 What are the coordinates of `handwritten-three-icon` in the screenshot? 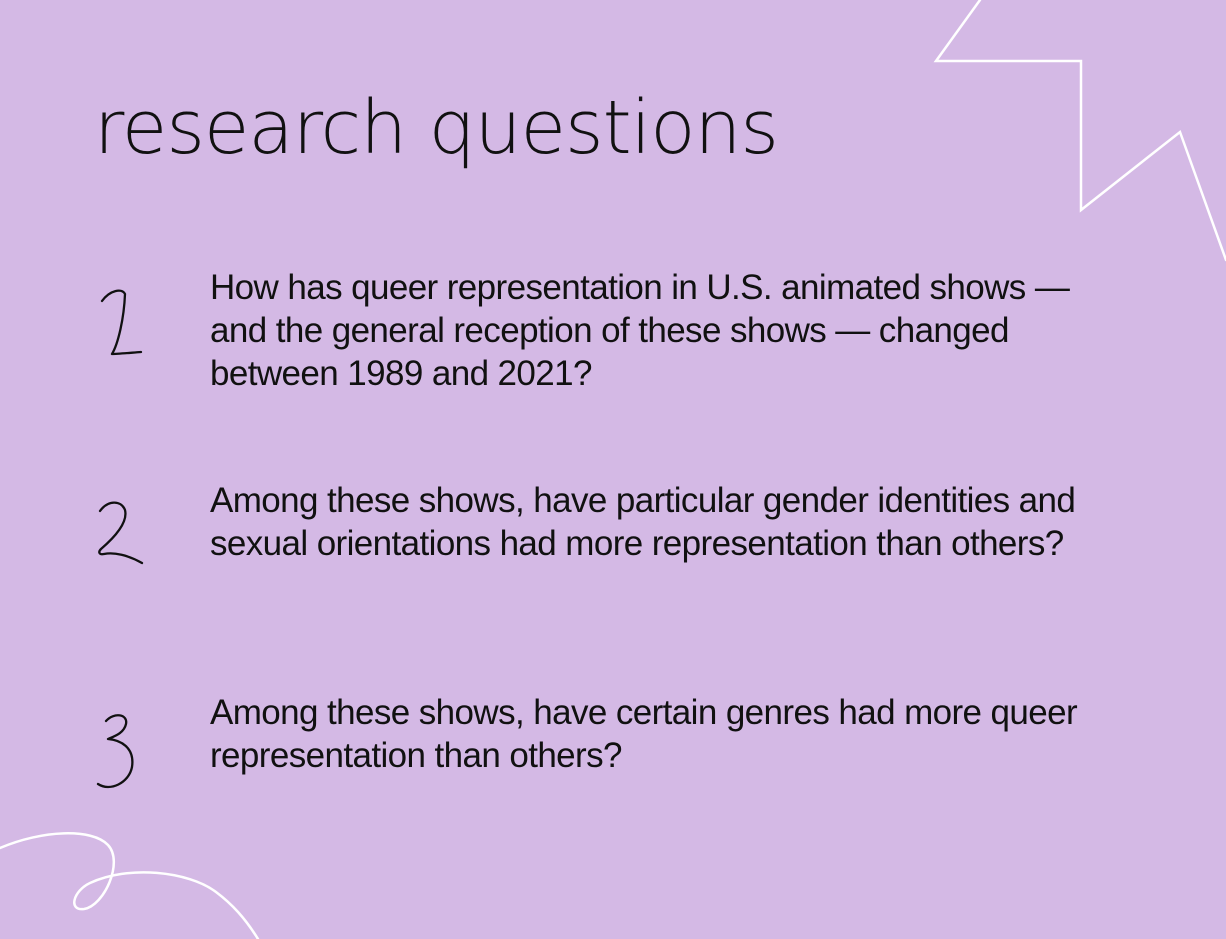 It's located at (125, 759).